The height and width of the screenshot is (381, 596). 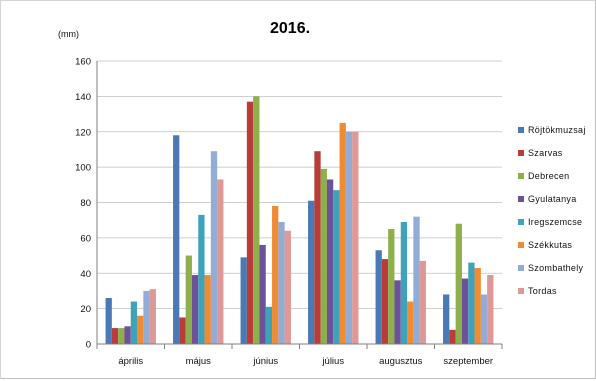 What do you see at coordinates (130, 361) in the screenshot?
I see `x-tick-label: április` at bounding box center [130, 361].